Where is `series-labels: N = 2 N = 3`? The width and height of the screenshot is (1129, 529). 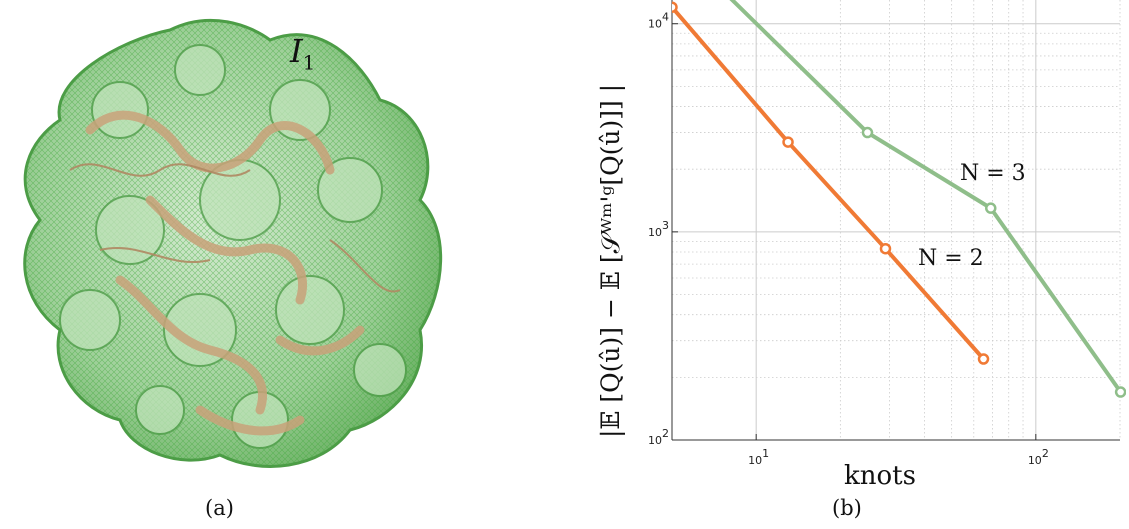
series-labels: N = 2 N = 3 is located at coordinates (972, 216).